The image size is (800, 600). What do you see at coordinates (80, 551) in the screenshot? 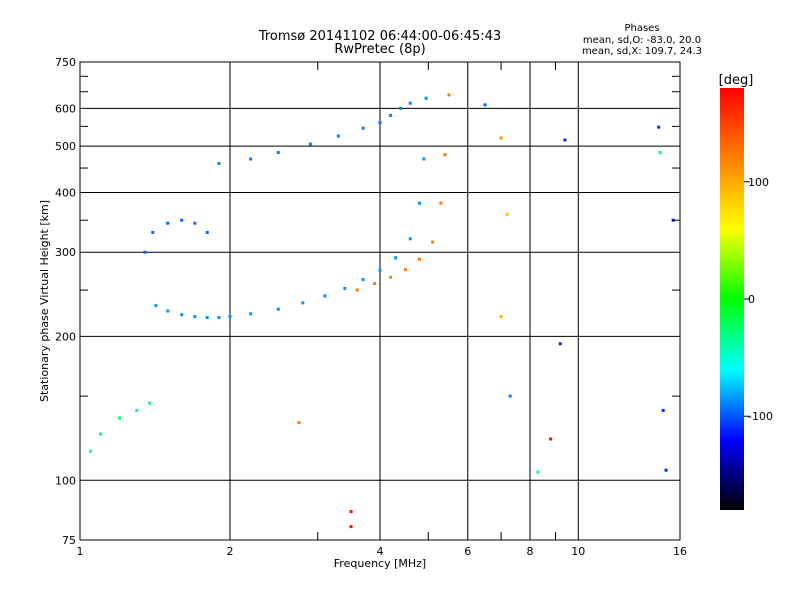
I see `x-tick-label: 1` at bounding box center [80, 551].